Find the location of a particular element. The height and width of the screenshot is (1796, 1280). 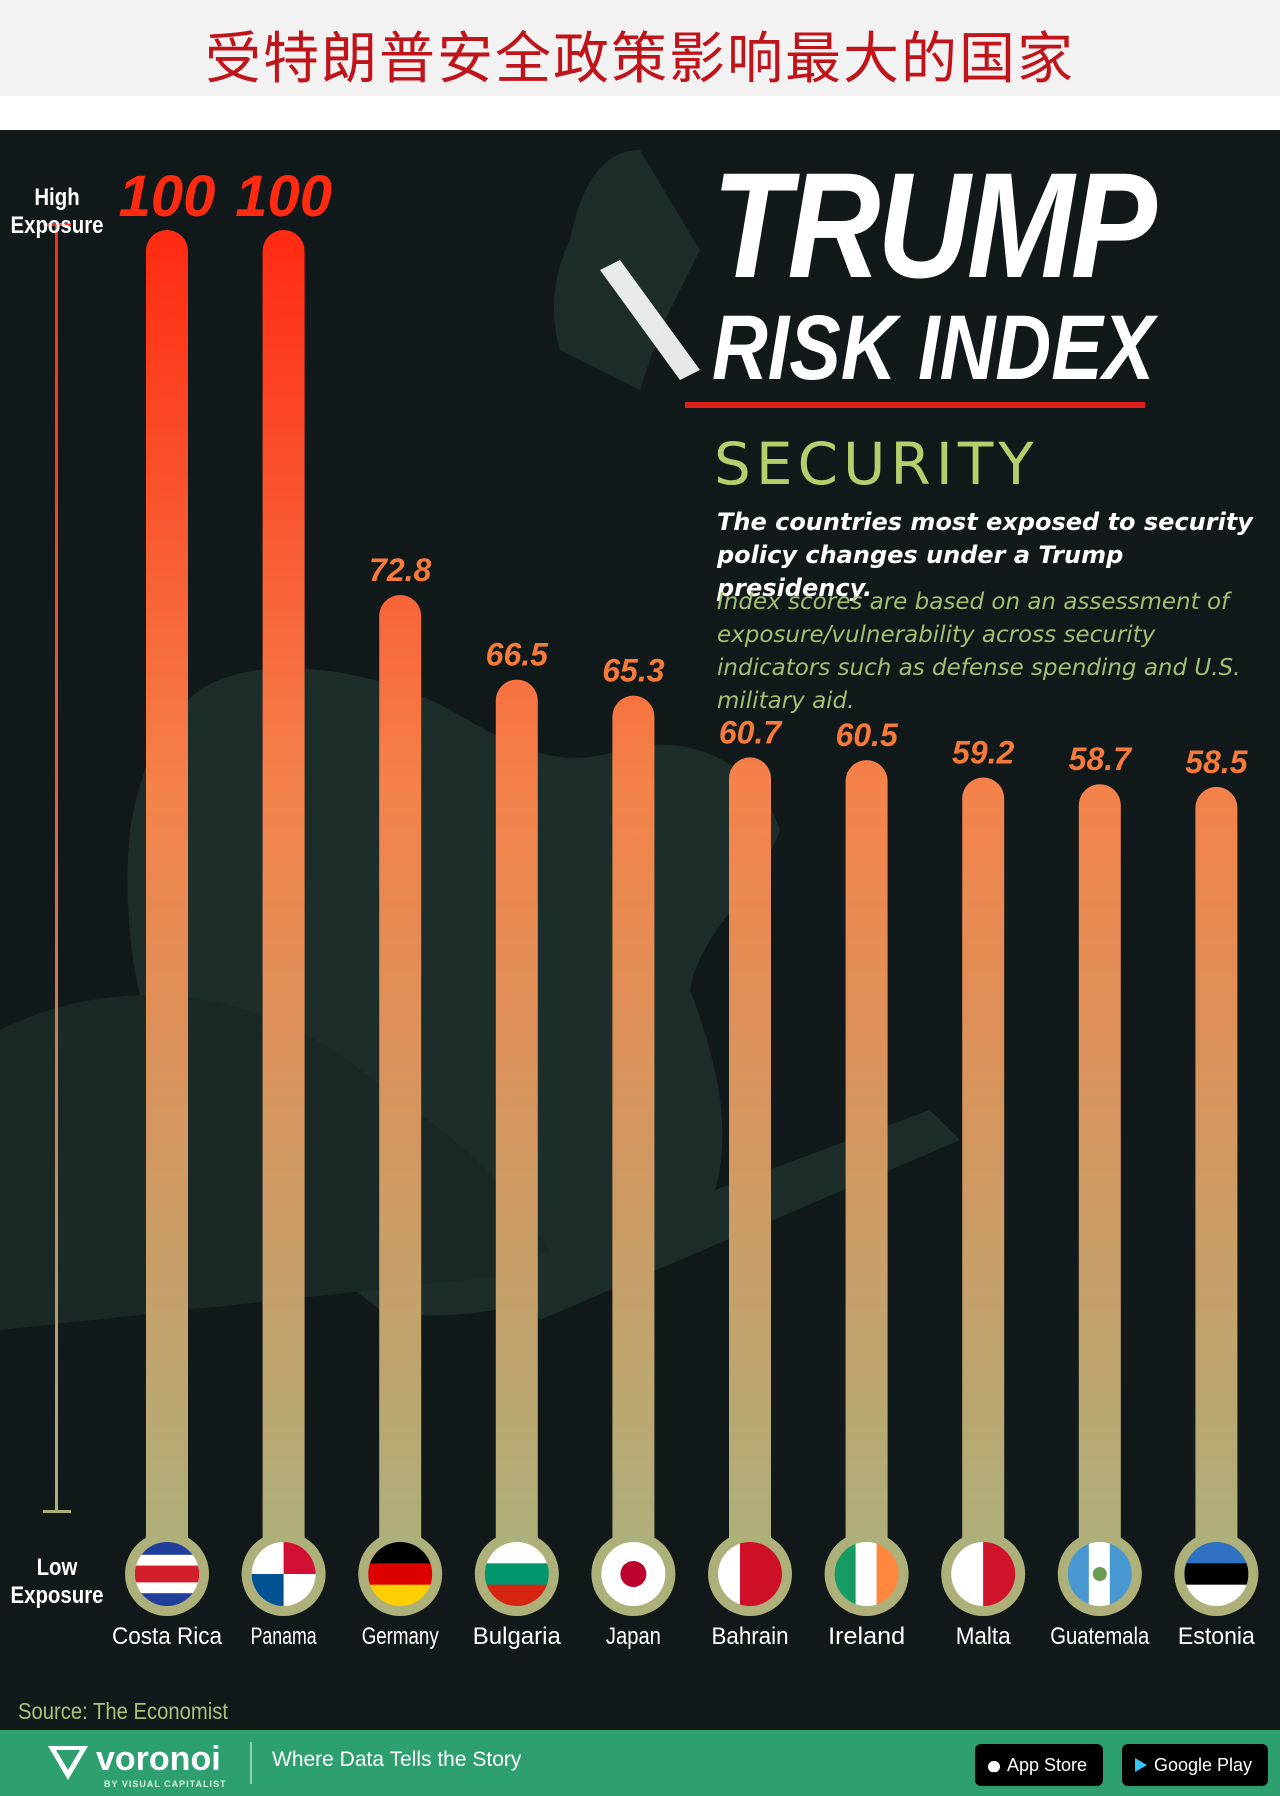

flag-guatemala-icon is located at coordinates (1099, 1574).